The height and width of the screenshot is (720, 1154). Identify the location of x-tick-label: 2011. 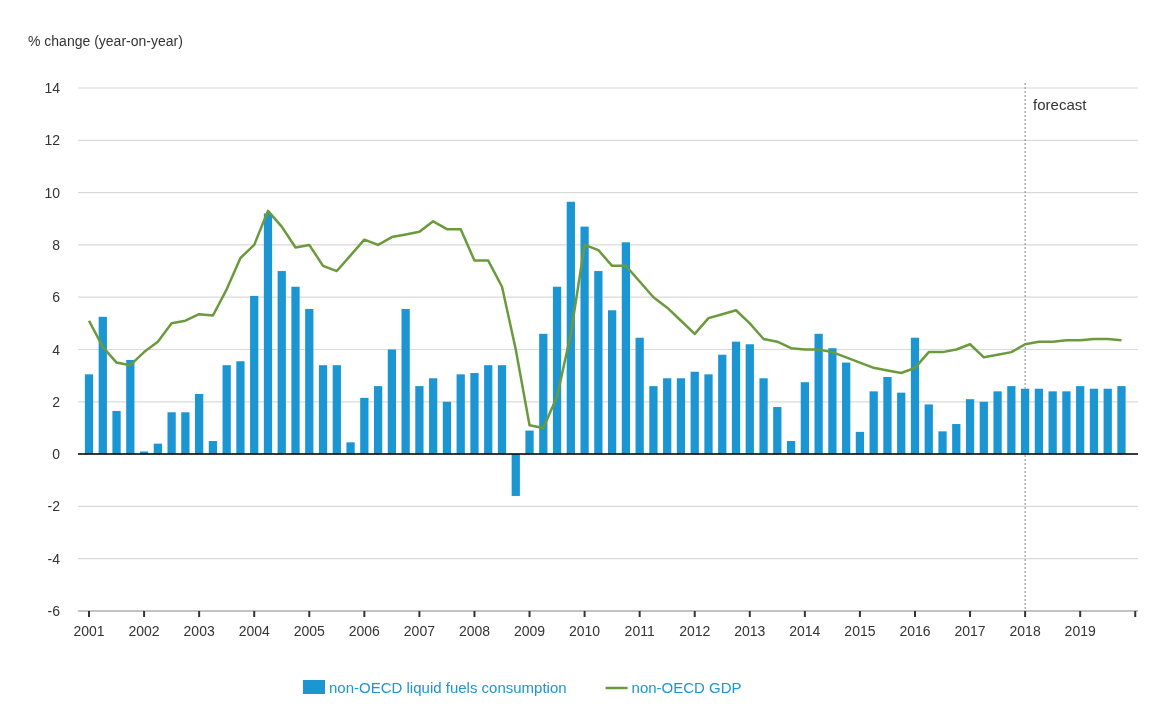
(639, 631).